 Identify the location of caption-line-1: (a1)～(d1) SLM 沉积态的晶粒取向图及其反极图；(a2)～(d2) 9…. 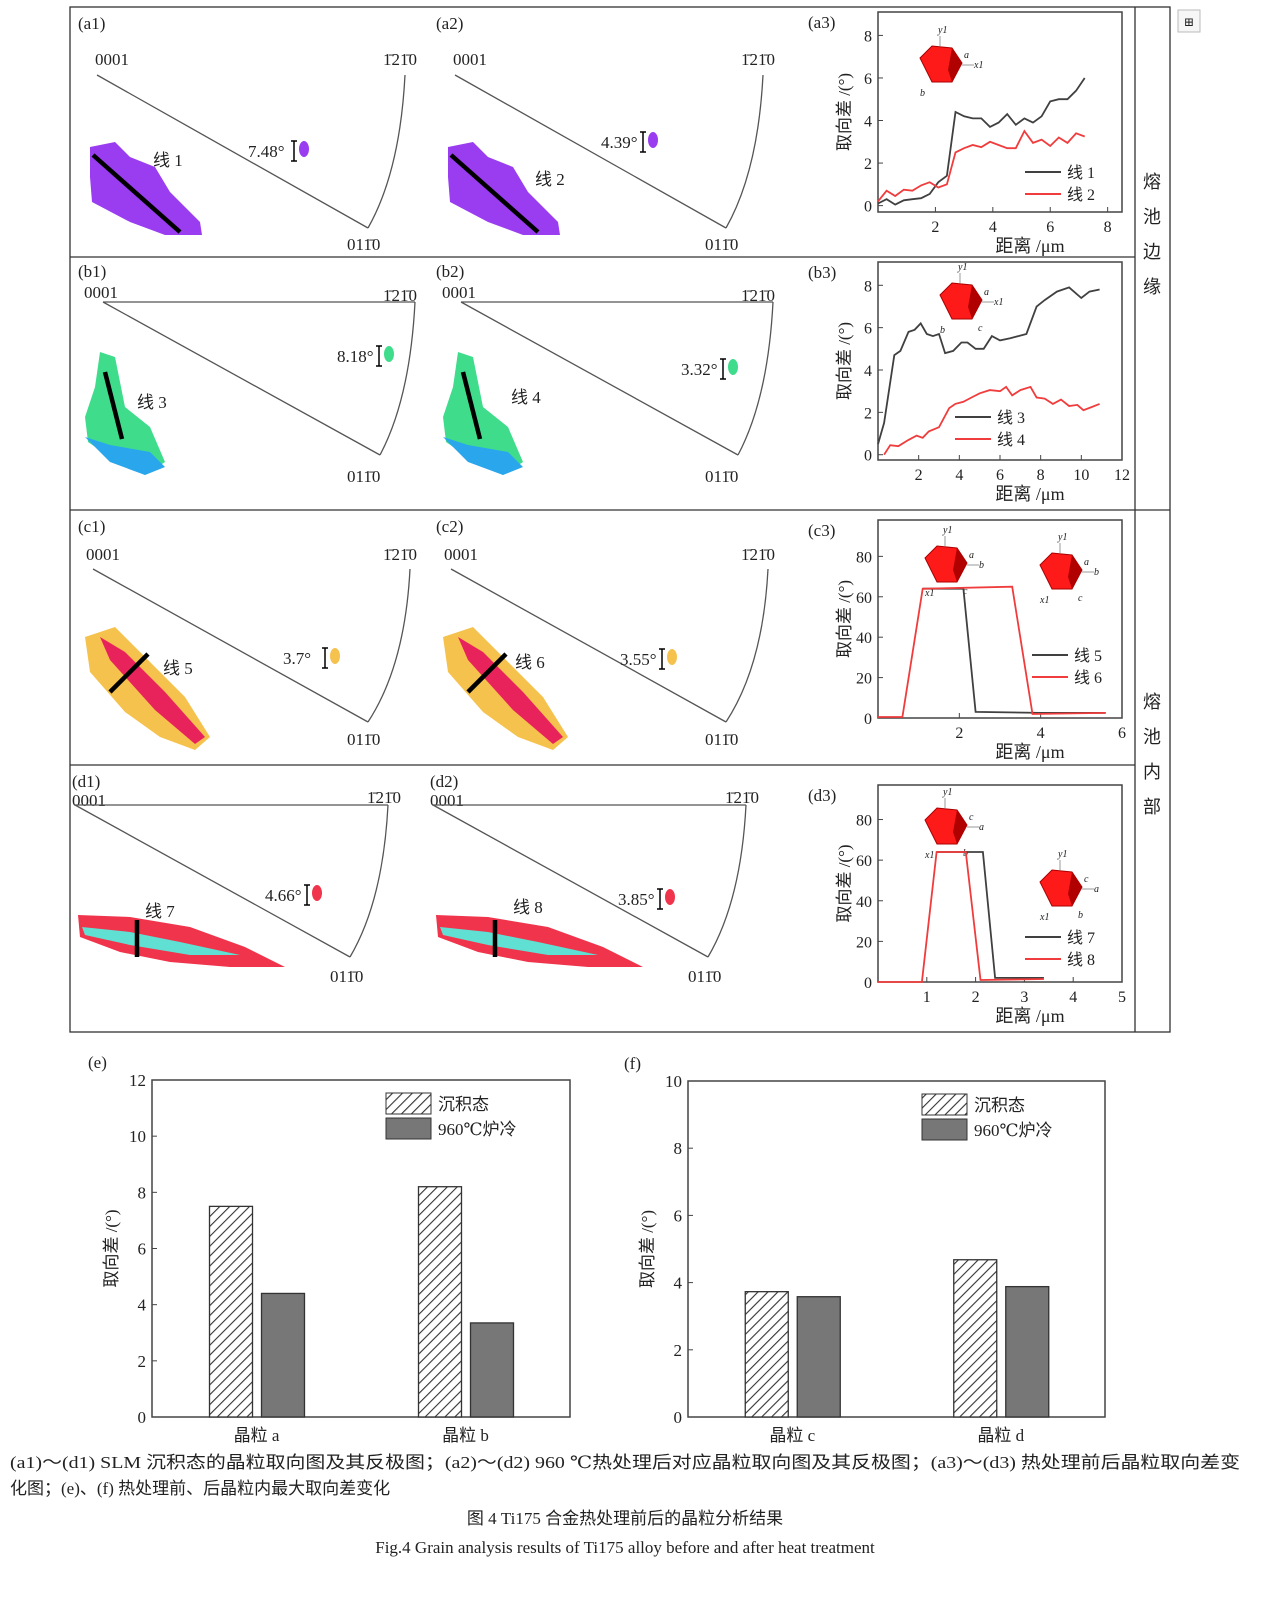
(625, 1462).